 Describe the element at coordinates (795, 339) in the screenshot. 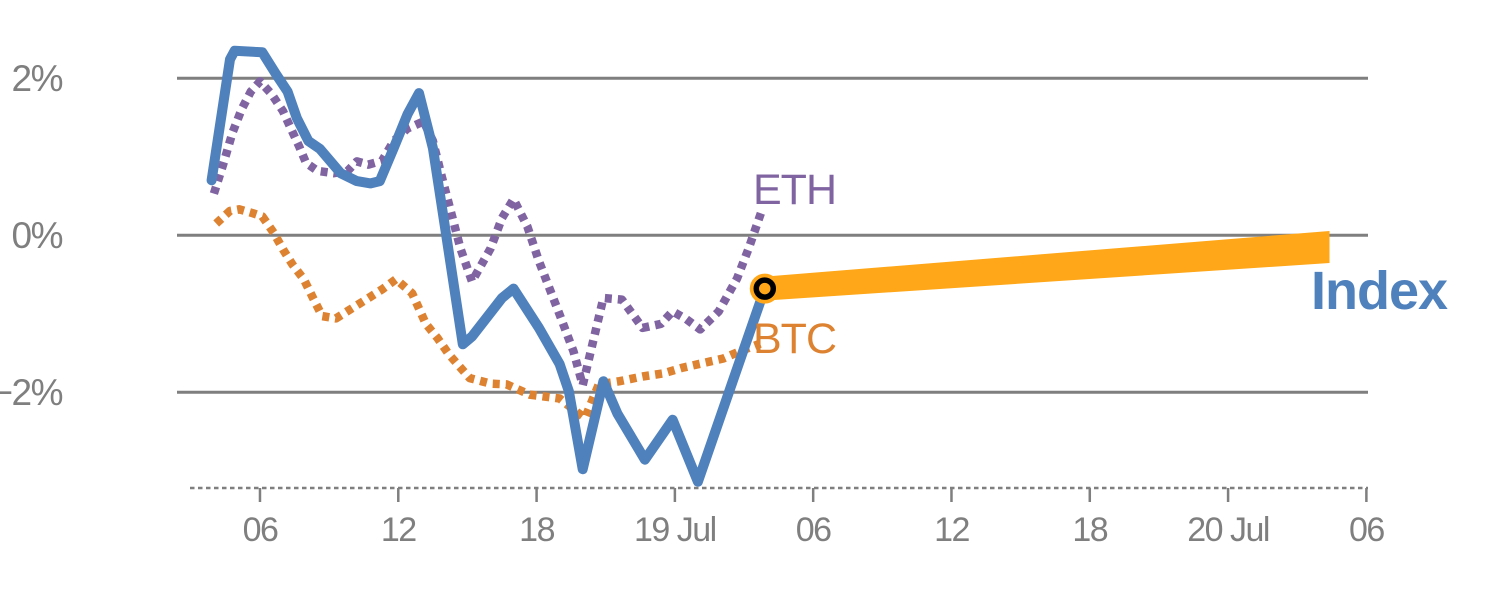

I see `btc-series-label: BTC` at that location.